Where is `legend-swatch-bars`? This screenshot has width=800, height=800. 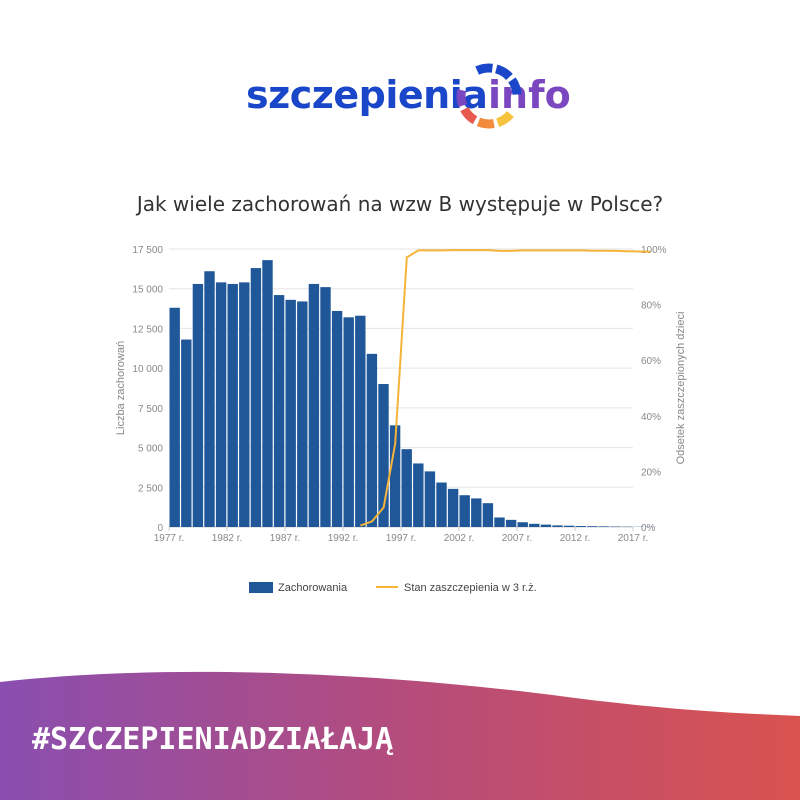 legend-swatch-bars is located at coordinates (261, 587).